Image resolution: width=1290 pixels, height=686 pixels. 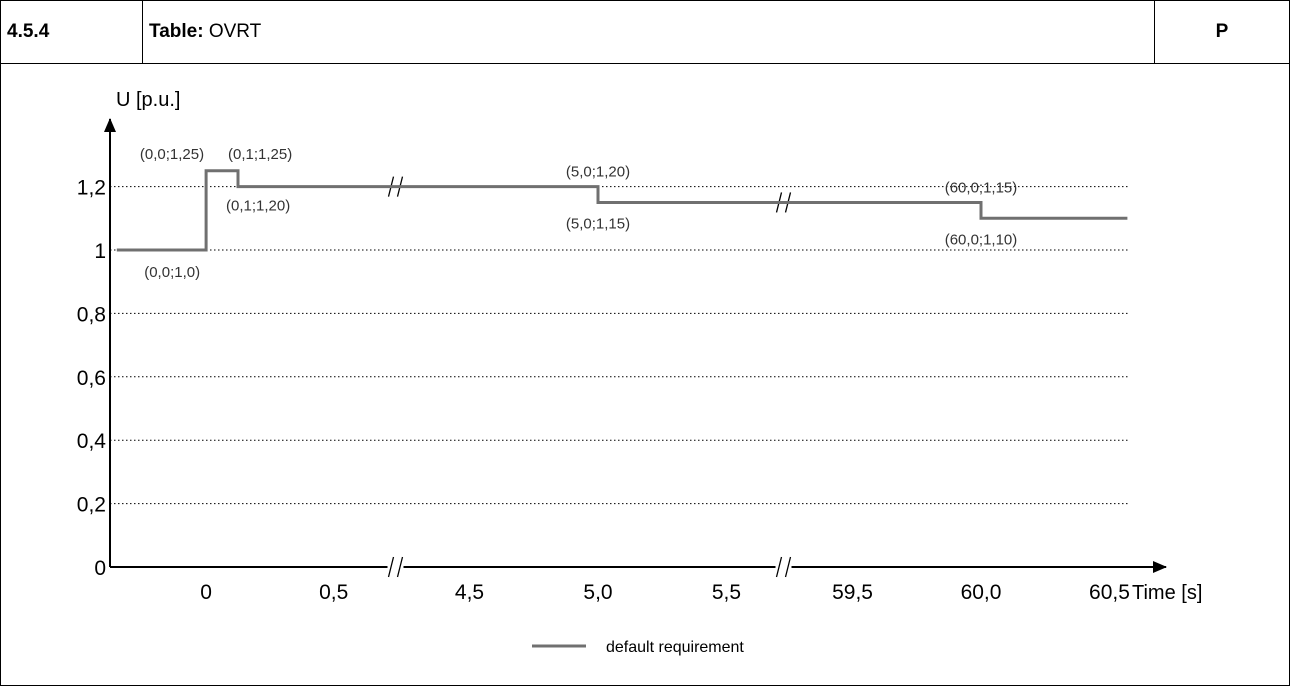 What do you see at coordinates (597, 592) in the screenshot?
I see `x-tick-label: 5,0` at bounding box center [597, 592].